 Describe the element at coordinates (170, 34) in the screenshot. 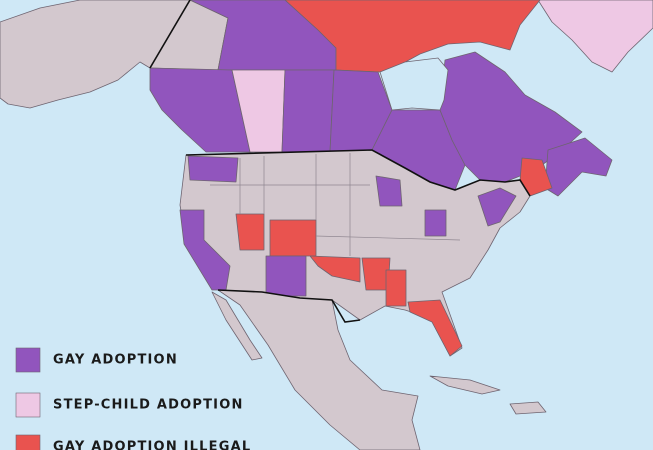

I see `alaska-border` at that location.